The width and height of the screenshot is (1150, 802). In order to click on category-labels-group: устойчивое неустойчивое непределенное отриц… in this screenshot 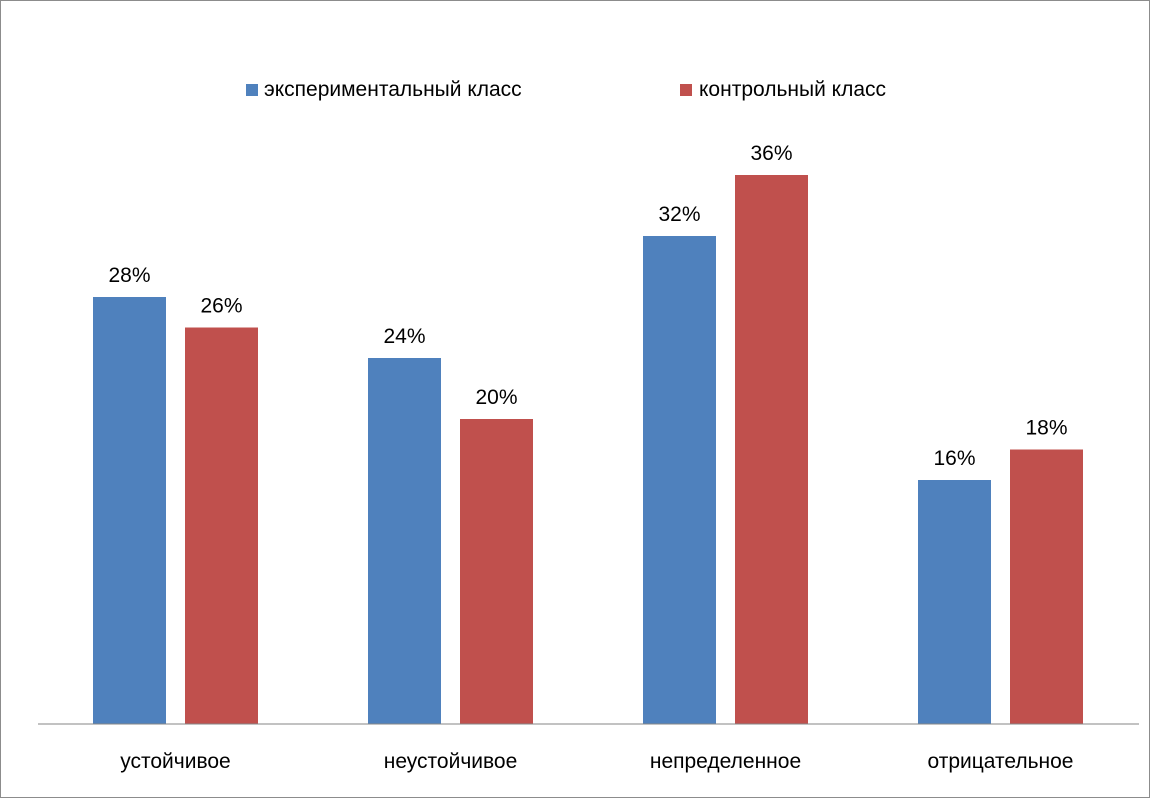, I will do `click(596, 761)`.